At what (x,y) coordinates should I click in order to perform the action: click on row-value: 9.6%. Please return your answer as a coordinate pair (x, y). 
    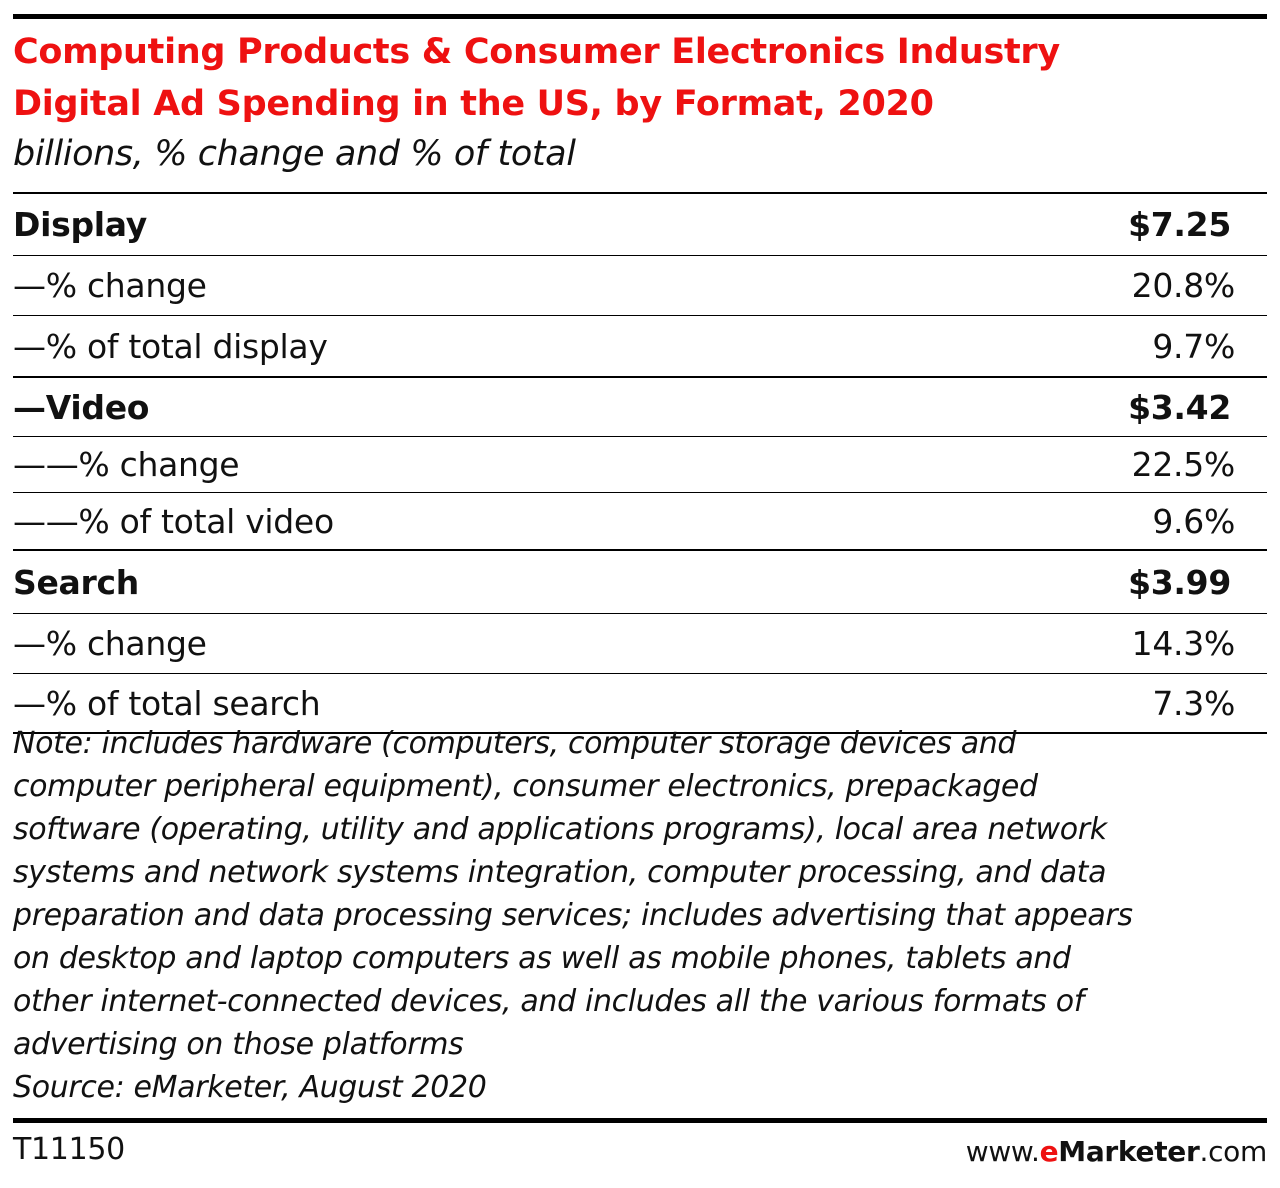
    Looking at the image, I should click on (1193, 521).